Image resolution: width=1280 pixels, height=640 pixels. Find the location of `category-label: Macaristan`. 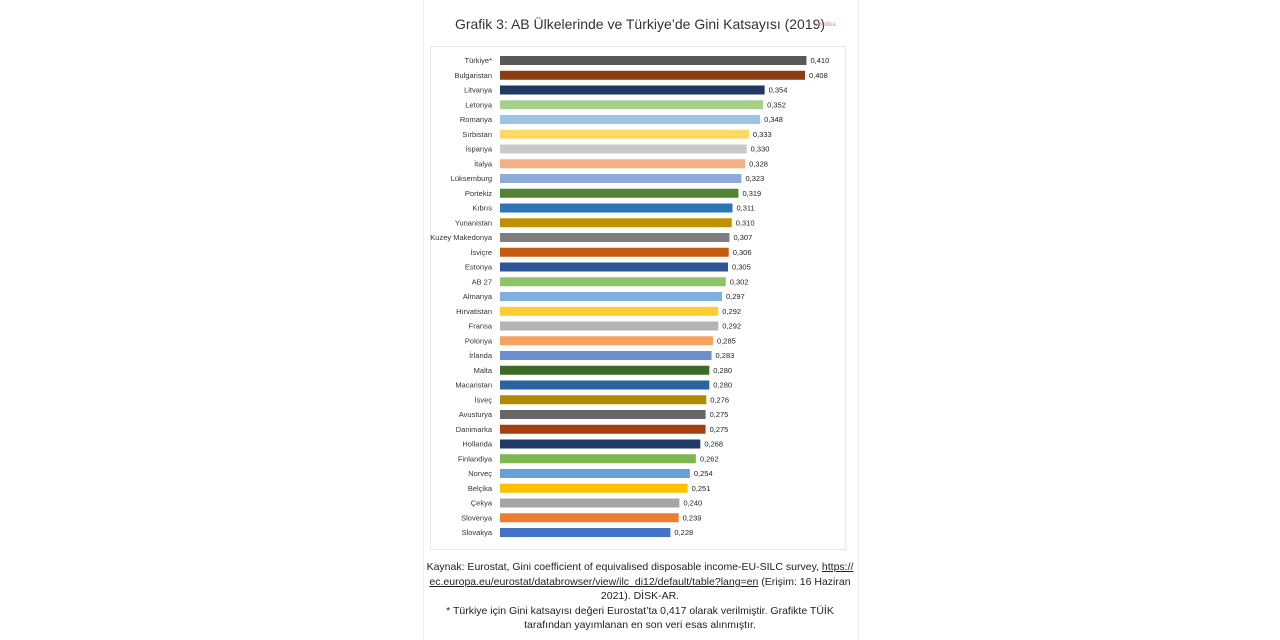

category-label: Macaristan is located at coordinates (473, 385).